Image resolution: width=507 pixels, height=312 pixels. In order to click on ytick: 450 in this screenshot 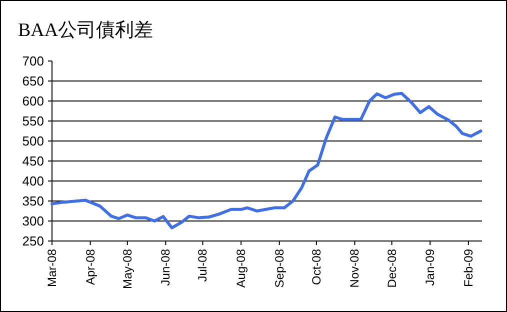, I will do `click(33, 161)`.